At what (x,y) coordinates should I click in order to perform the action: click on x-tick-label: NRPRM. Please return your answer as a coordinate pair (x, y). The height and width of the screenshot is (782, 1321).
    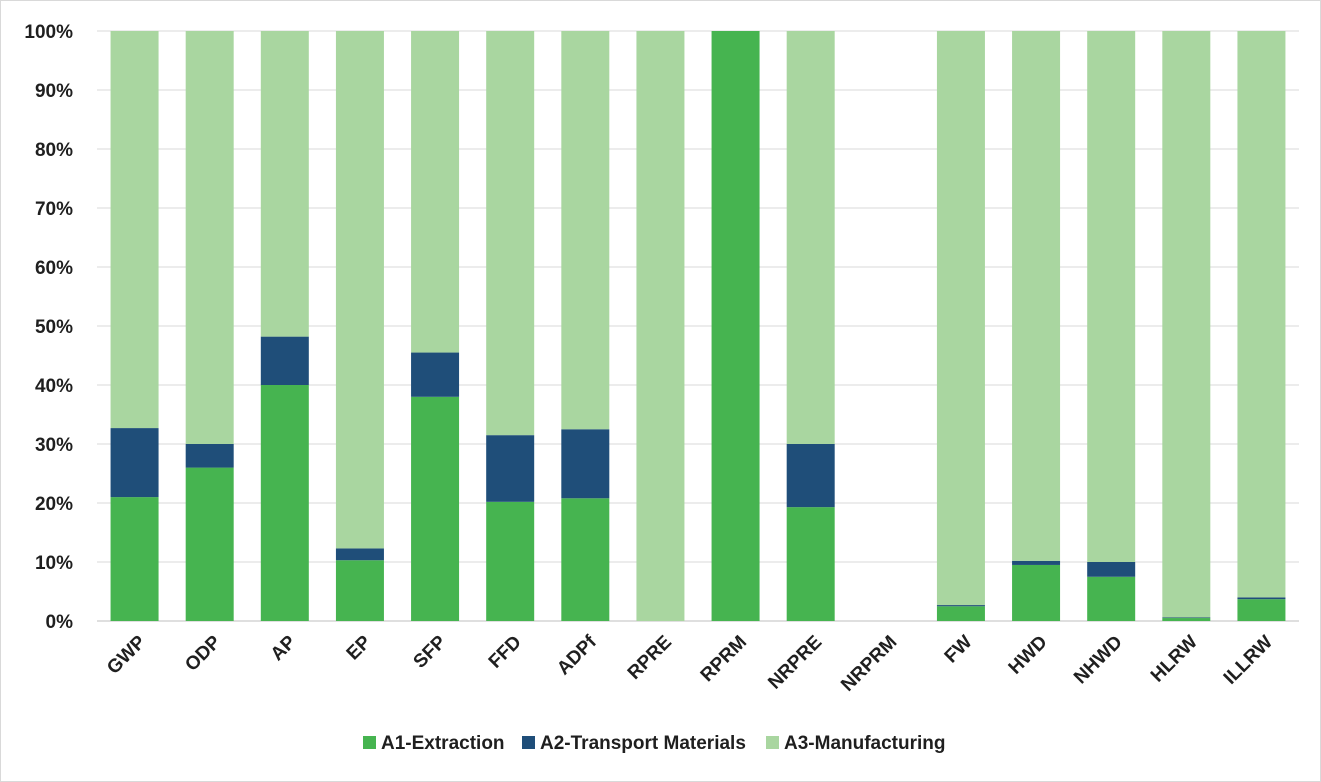
    Looking at the image, I should click on (869, 664).